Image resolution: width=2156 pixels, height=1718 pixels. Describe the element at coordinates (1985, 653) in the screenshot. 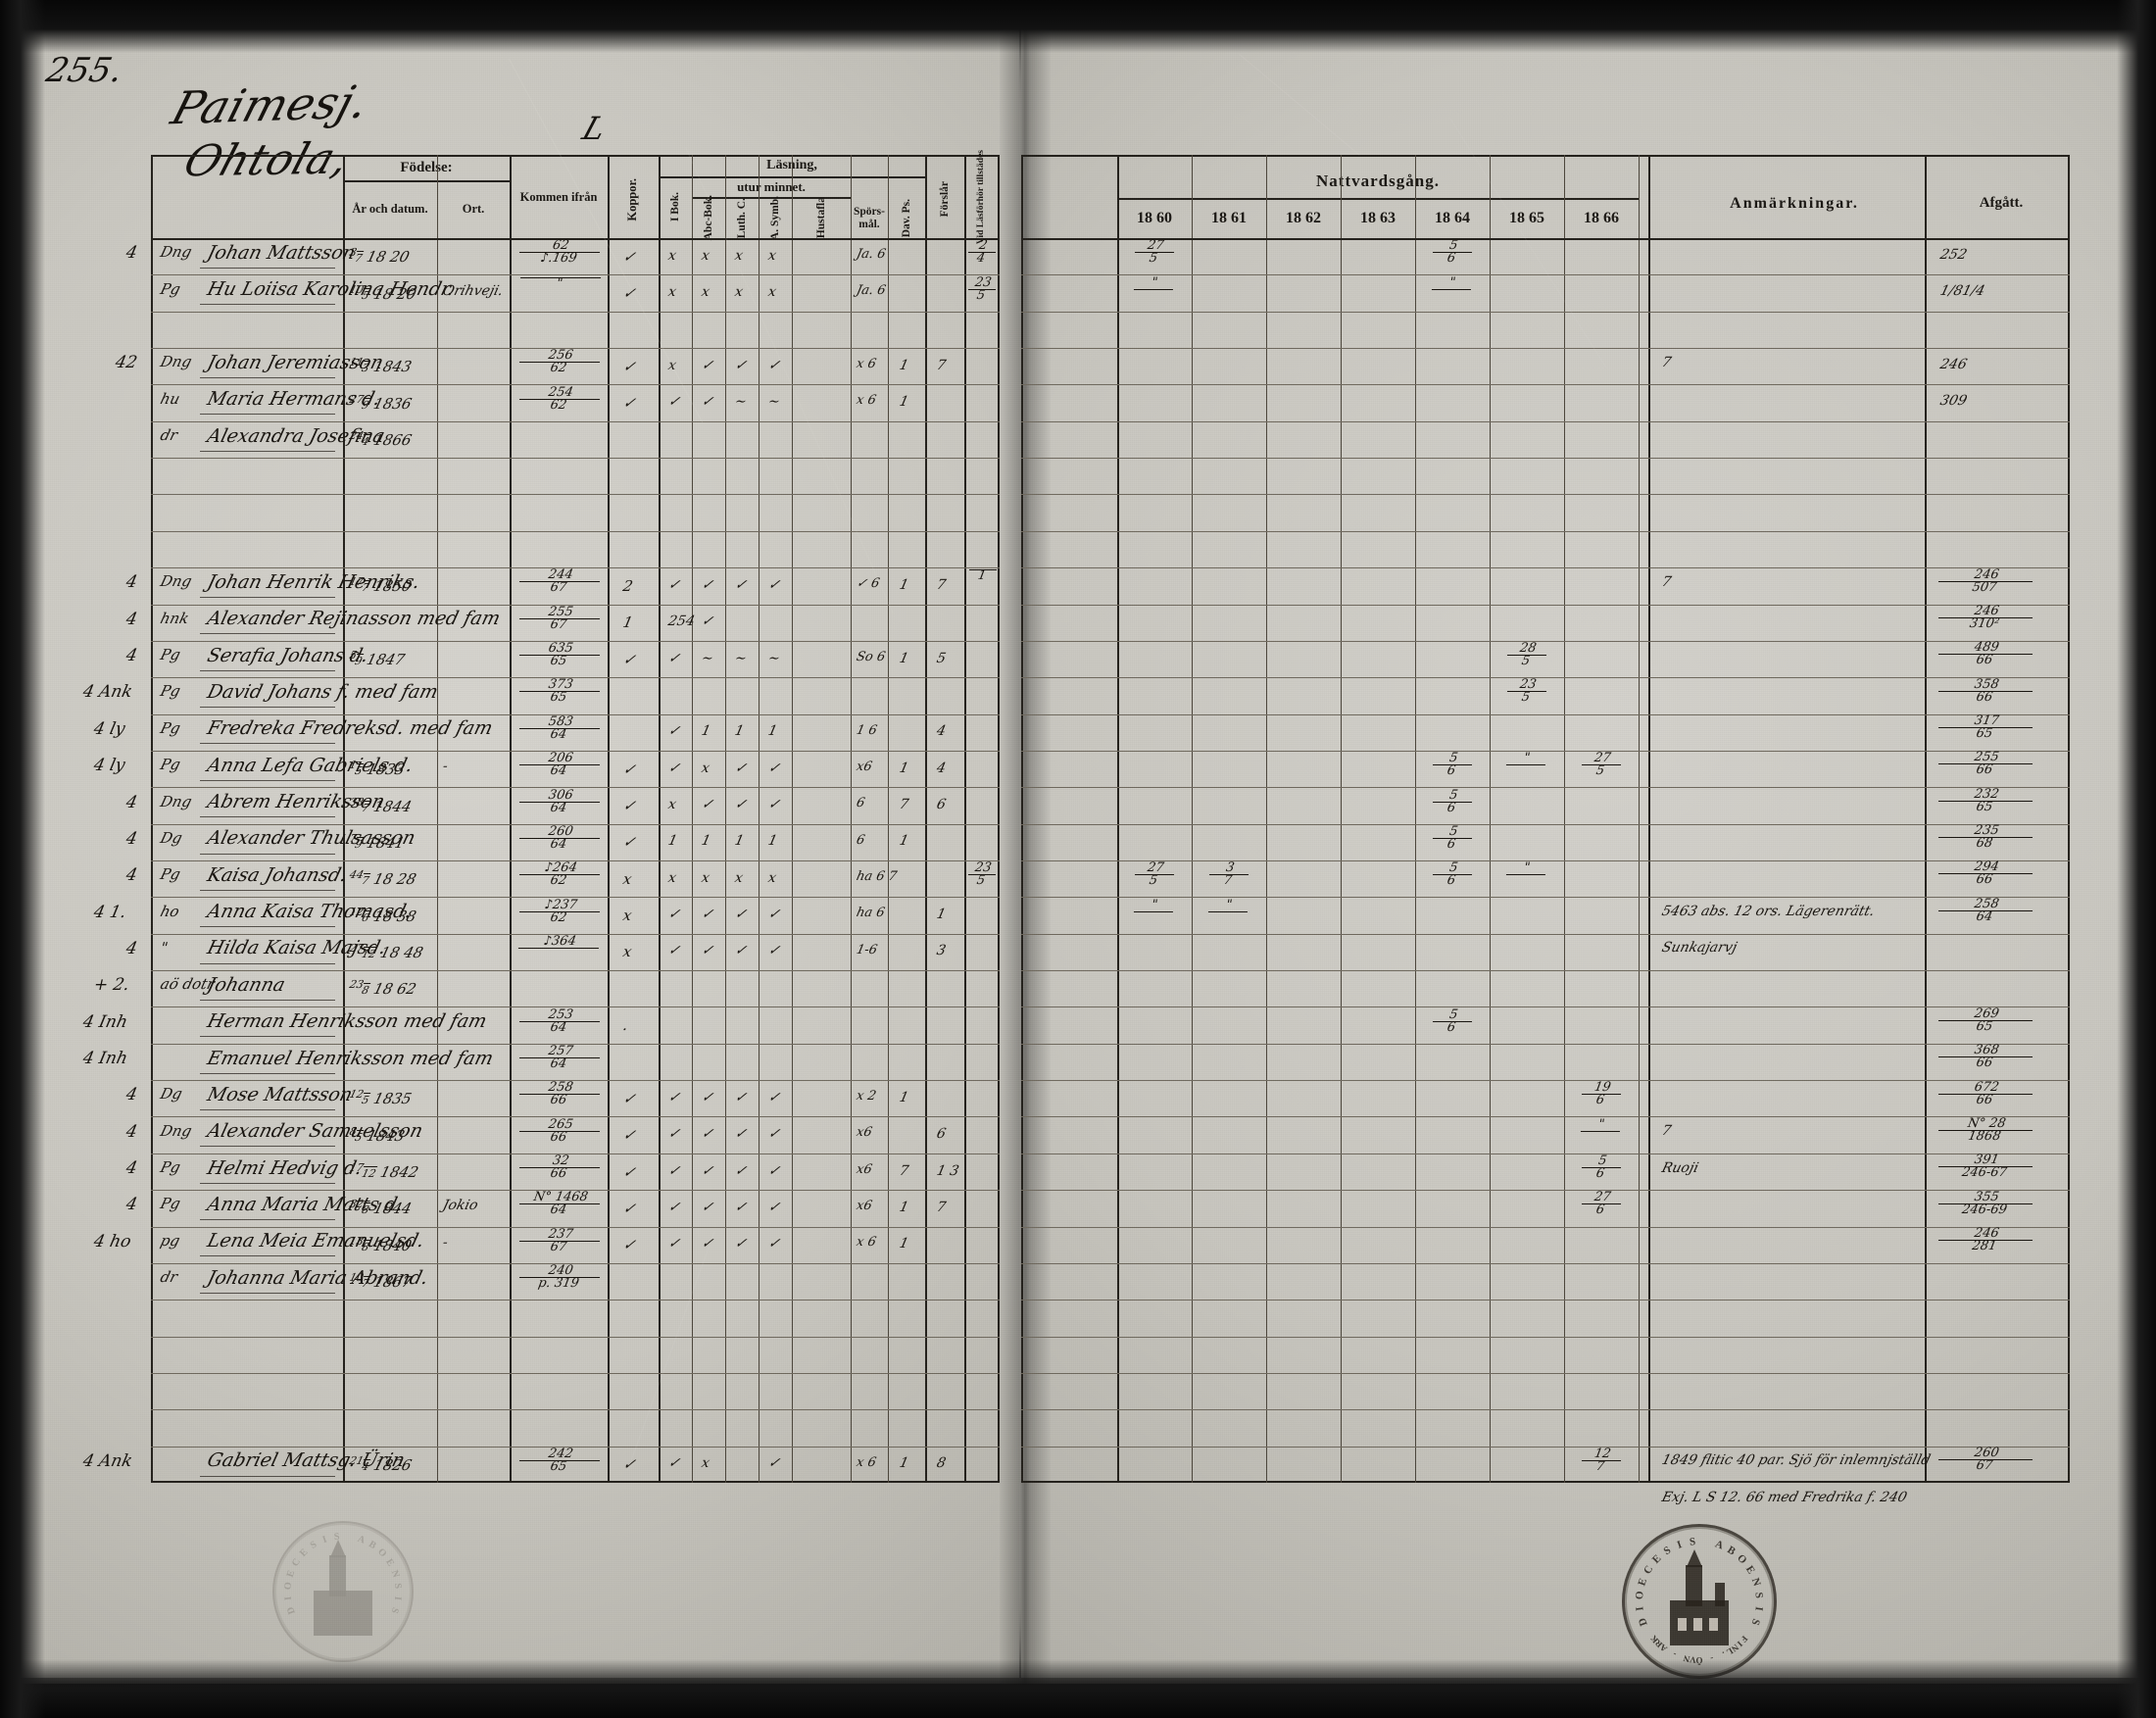

I see `row-departed: 489 66` at that location.